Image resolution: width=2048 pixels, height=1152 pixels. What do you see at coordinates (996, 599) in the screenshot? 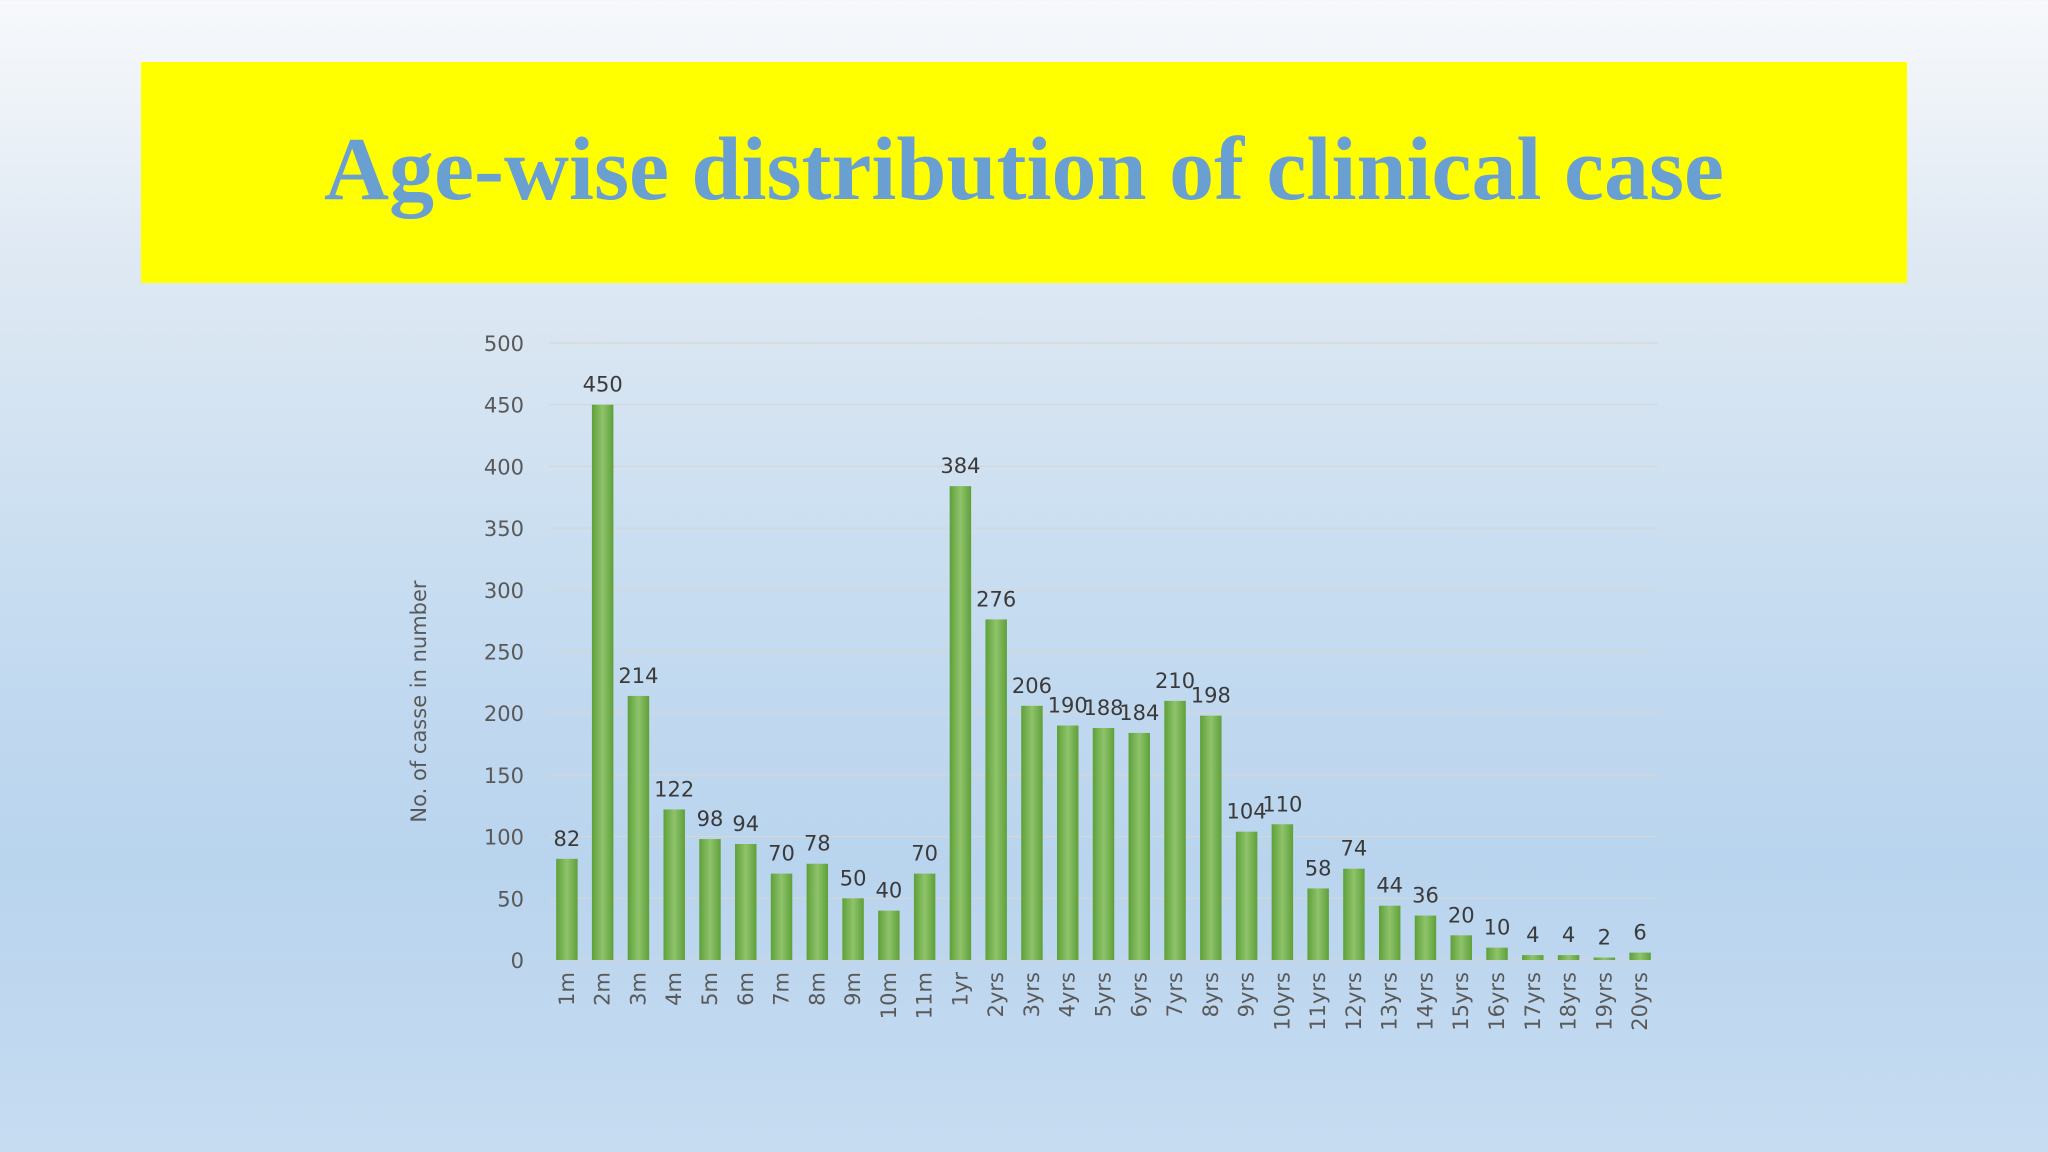
I see `data-label: 276` at bounding box center [996, 599].